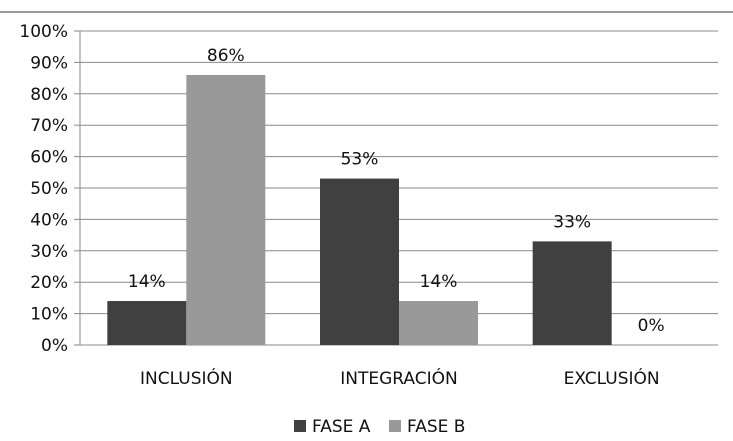  Describe the element at coordinates (341, 427) in the screenshot. I see `legend-label: FASE A` at that location.